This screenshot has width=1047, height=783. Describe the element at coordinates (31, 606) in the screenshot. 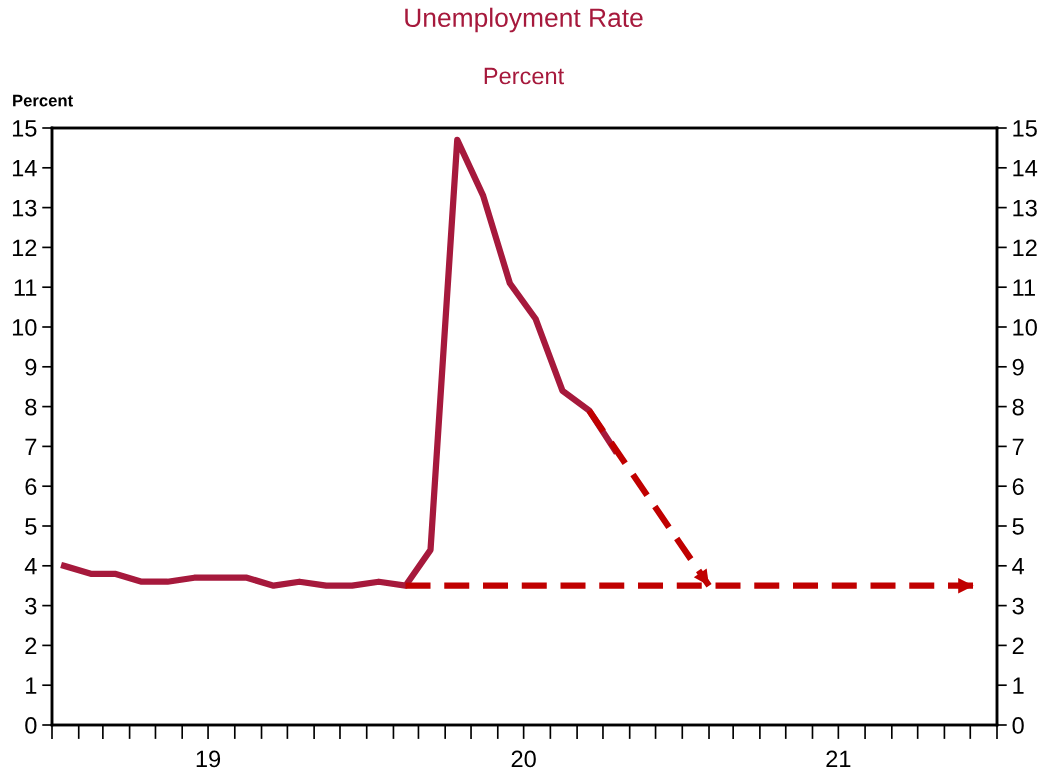

I see `y-tick-label: 3` at that location.